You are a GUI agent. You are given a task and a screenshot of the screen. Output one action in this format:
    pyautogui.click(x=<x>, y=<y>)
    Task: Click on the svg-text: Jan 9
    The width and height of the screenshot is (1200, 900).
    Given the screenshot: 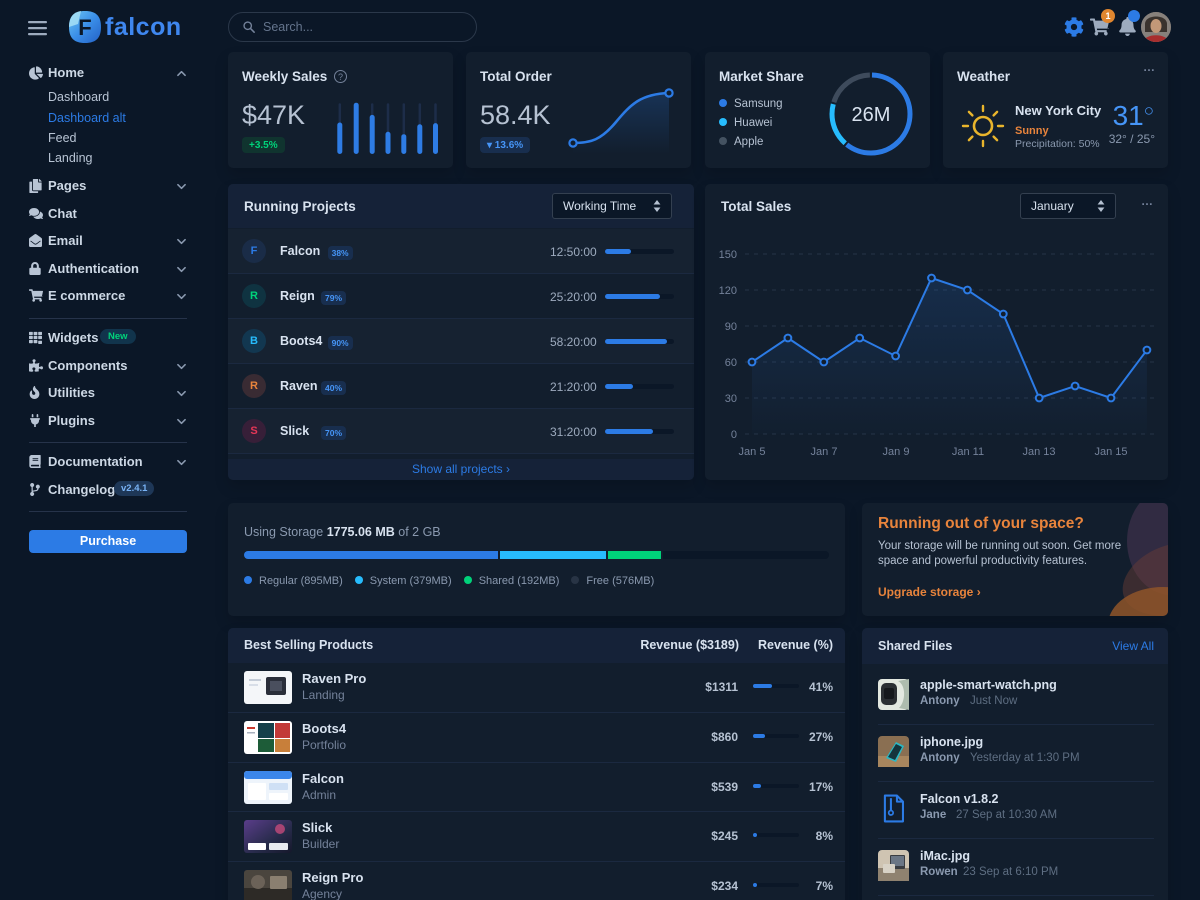 What is the action you would take?
    pyautogui.click(x=896, y=452)
    